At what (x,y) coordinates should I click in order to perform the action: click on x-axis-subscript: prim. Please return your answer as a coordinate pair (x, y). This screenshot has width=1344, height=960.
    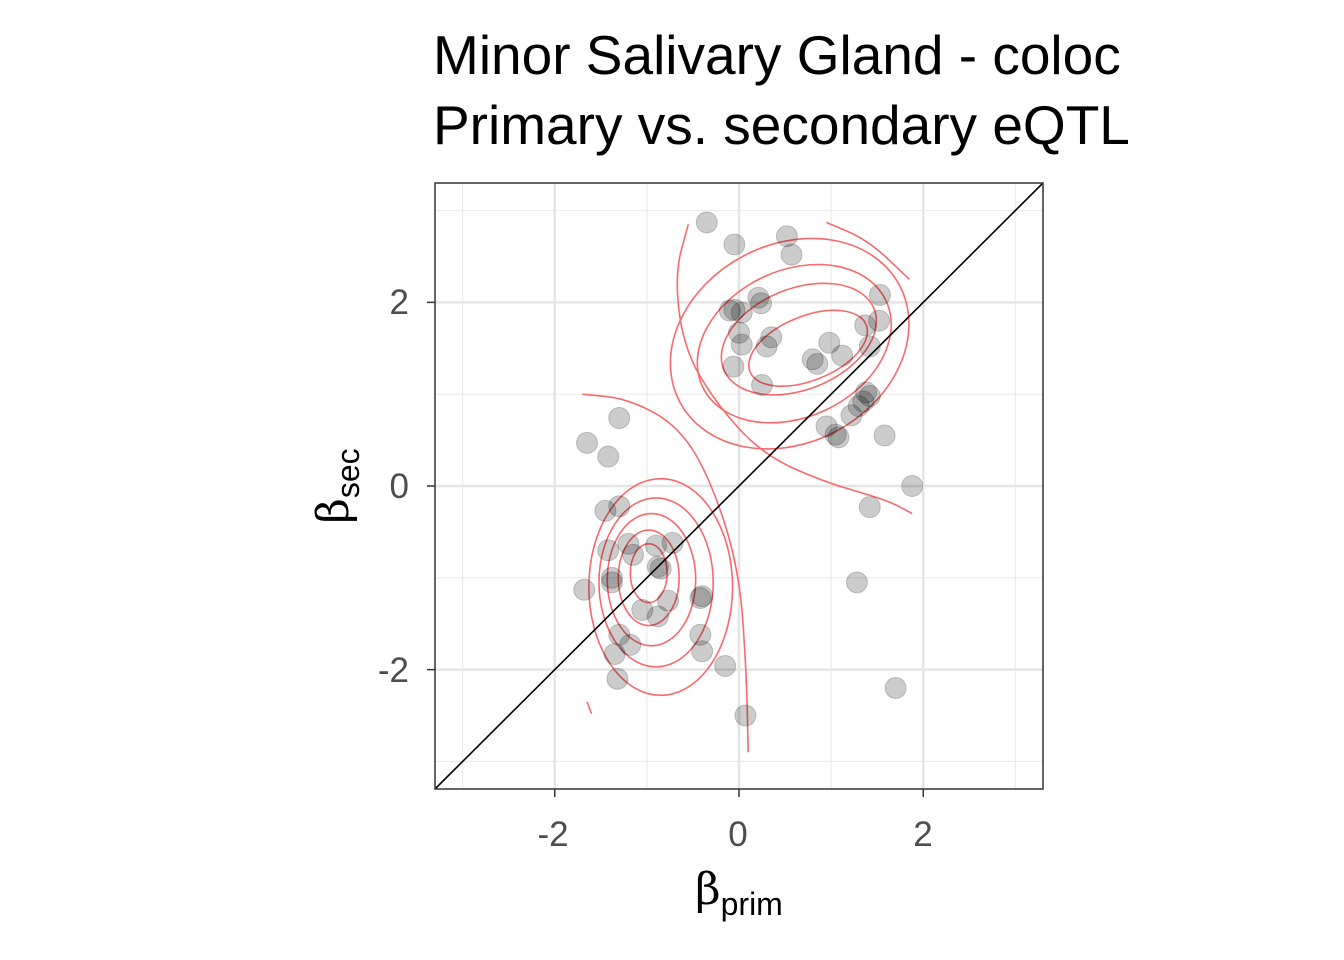
    Looking at the image, I should click on (752, 904).